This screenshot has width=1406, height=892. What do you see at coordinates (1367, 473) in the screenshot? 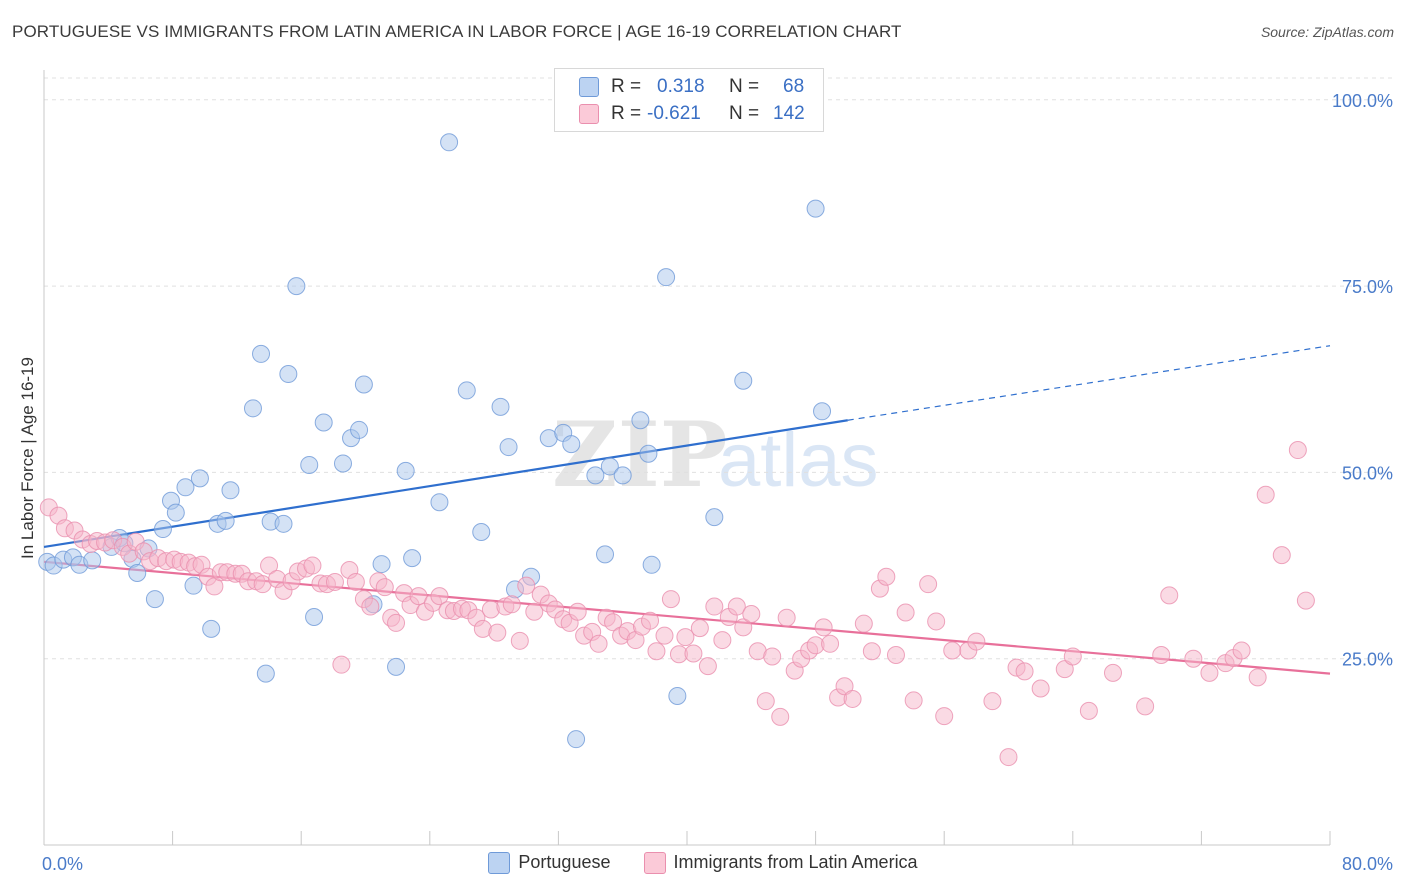
I see `y-tick-label: 50.0%` at bounding box center [1367, 473].